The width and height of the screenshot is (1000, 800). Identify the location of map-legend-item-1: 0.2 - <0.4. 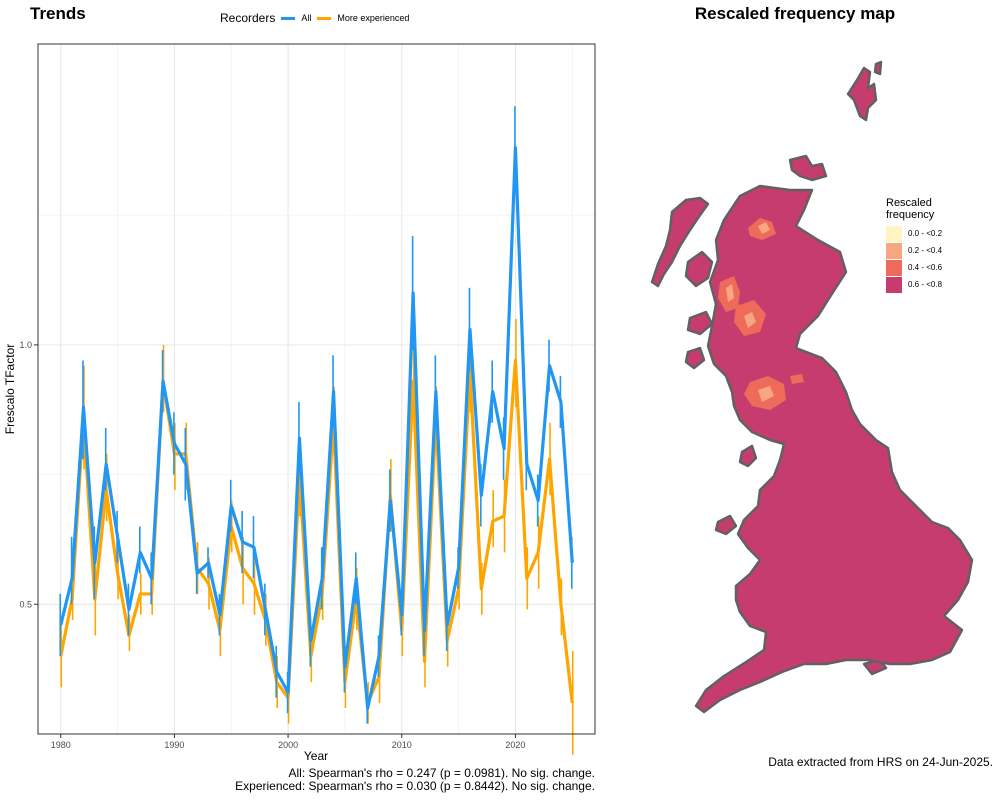
(914, 250).